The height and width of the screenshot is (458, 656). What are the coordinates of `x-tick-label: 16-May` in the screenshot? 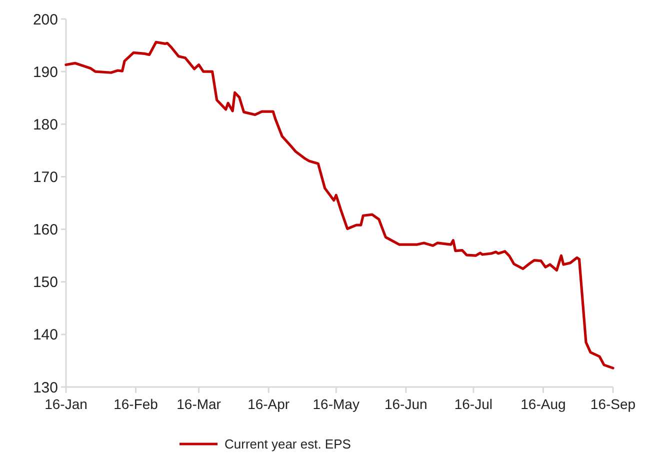 It's located at (336, 404).